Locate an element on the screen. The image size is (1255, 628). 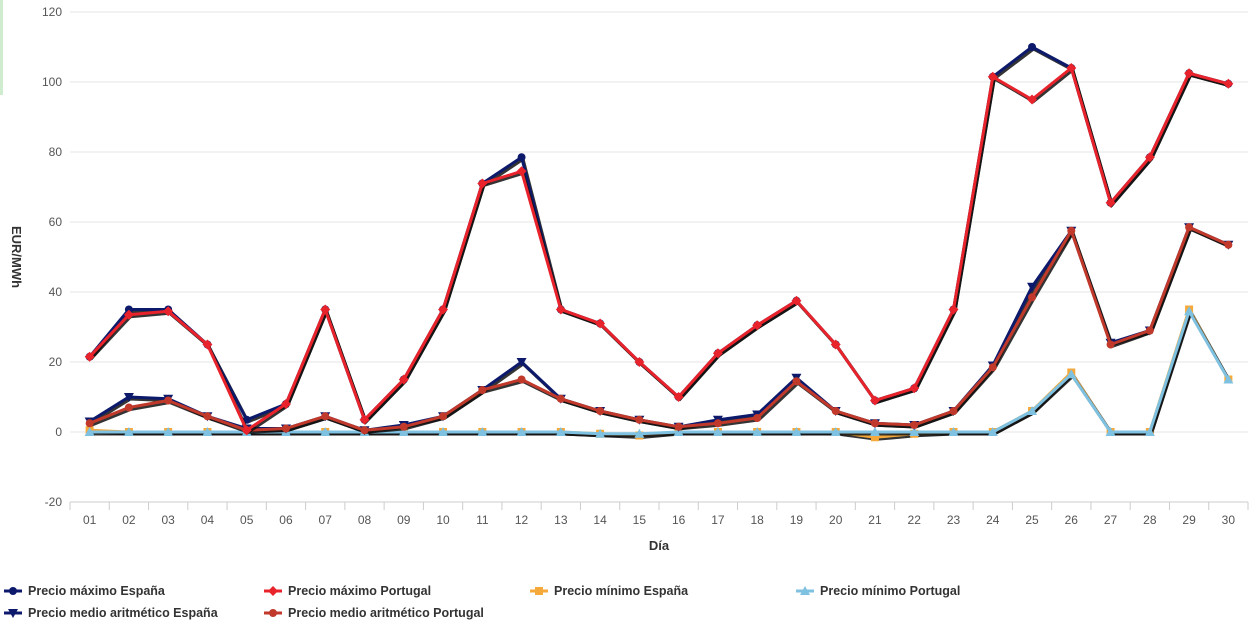
y-tick-label: 120 is located at coordinates (52, 12).